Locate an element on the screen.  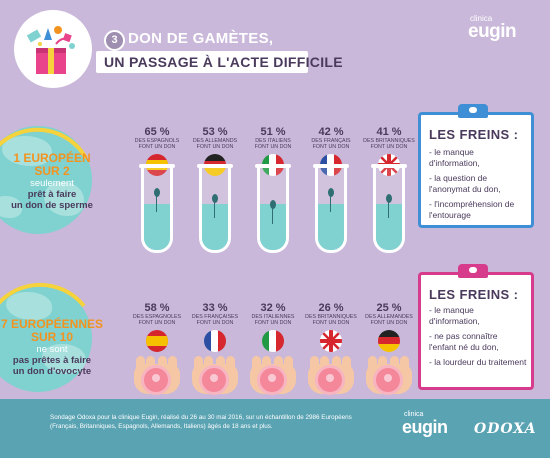
header-icon-circle is located at coordinates (53, 49).